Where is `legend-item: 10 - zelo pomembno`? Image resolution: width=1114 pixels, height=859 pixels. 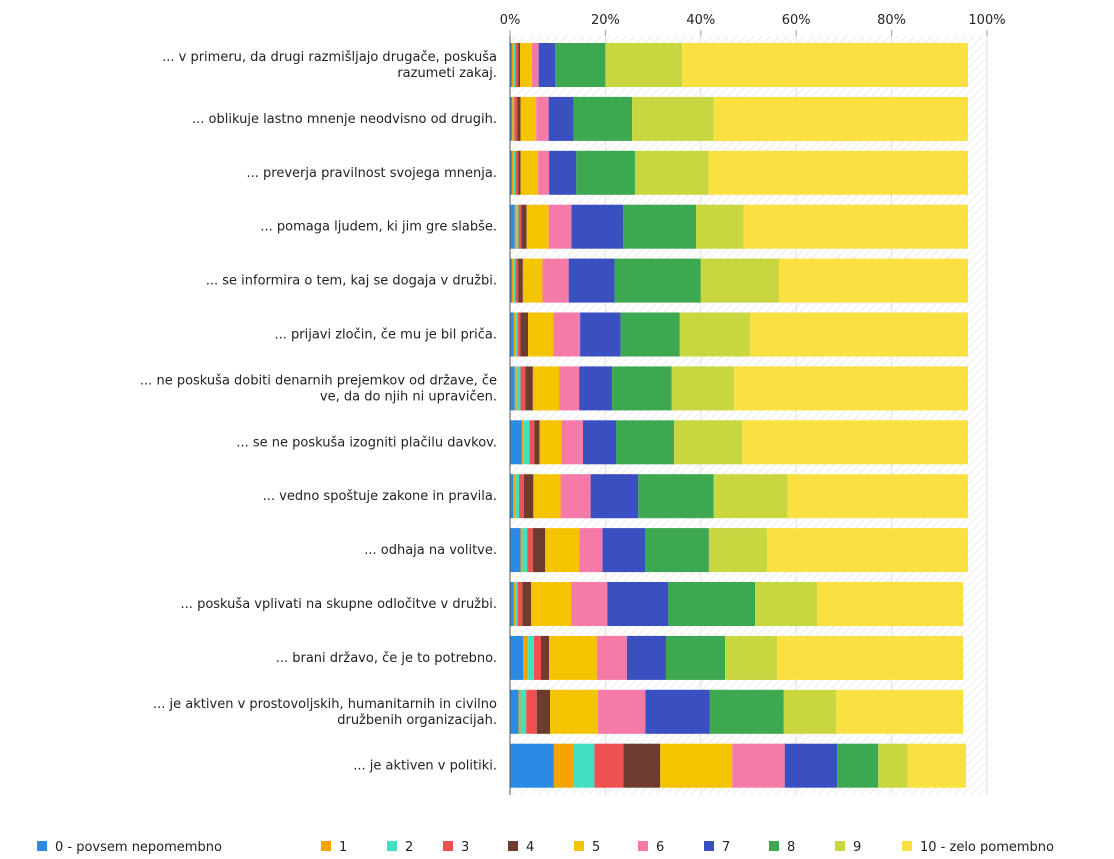 legend-item: 10 - zelo pomembno is located at coordinates (978, 847).